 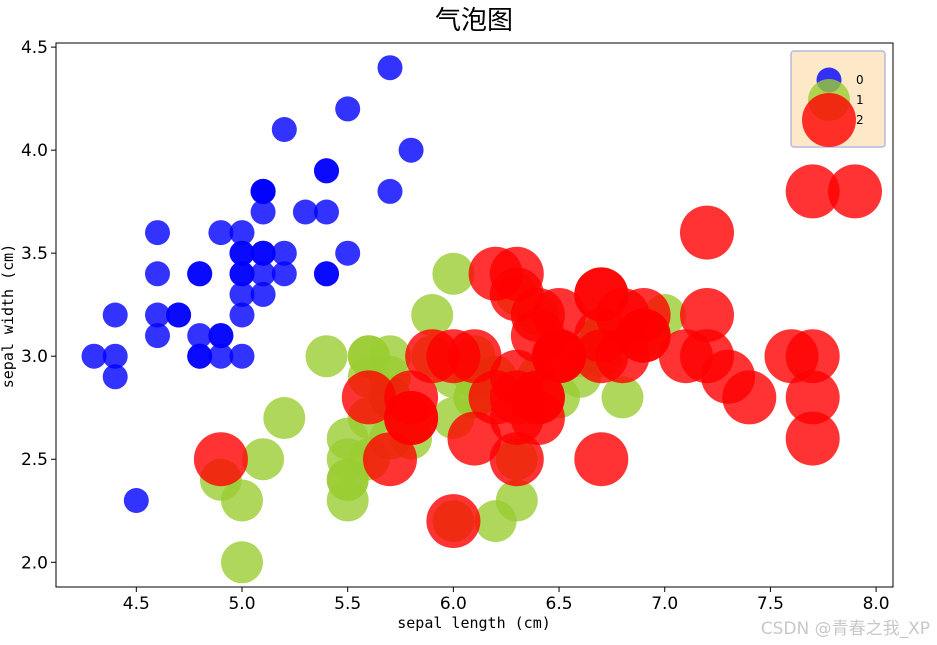 I want to click on x-tick-label: 6.0, so click(x=453, y=604).